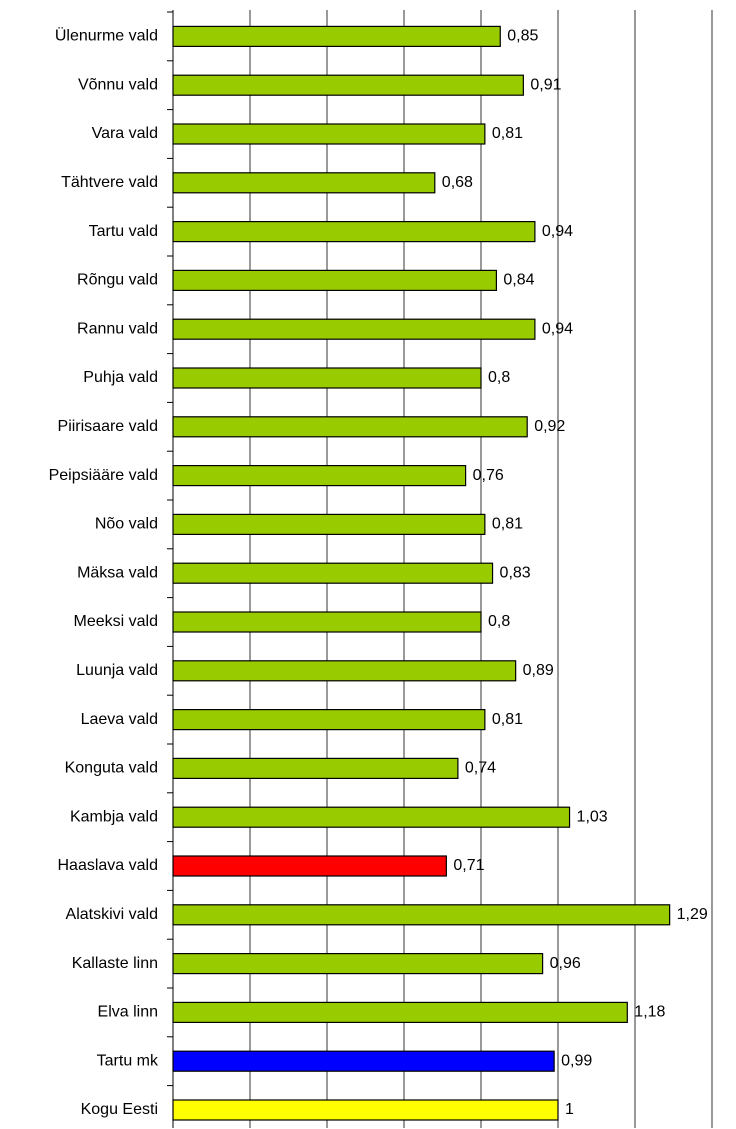  What do you see at coordinates (480, 768) in the screenshot?
I see `value-label: 0,74` at bounding box center [480, 768].